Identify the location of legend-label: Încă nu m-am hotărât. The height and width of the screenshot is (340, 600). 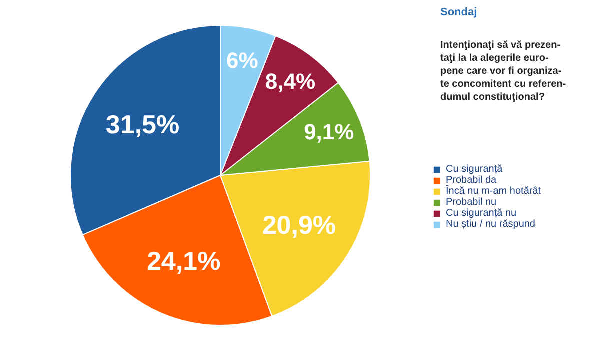
(494, 191).